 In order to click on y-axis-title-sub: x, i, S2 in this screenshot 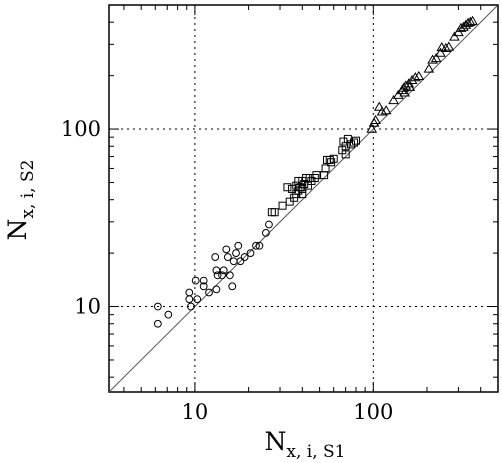, I will do `click(28, 189)`.